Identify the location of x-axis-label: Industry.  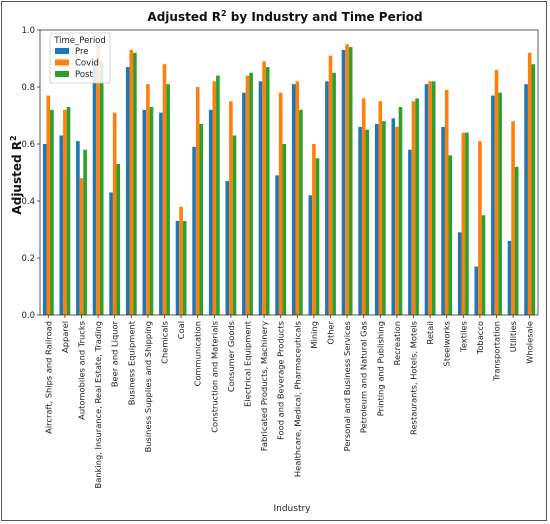
(292, 509).